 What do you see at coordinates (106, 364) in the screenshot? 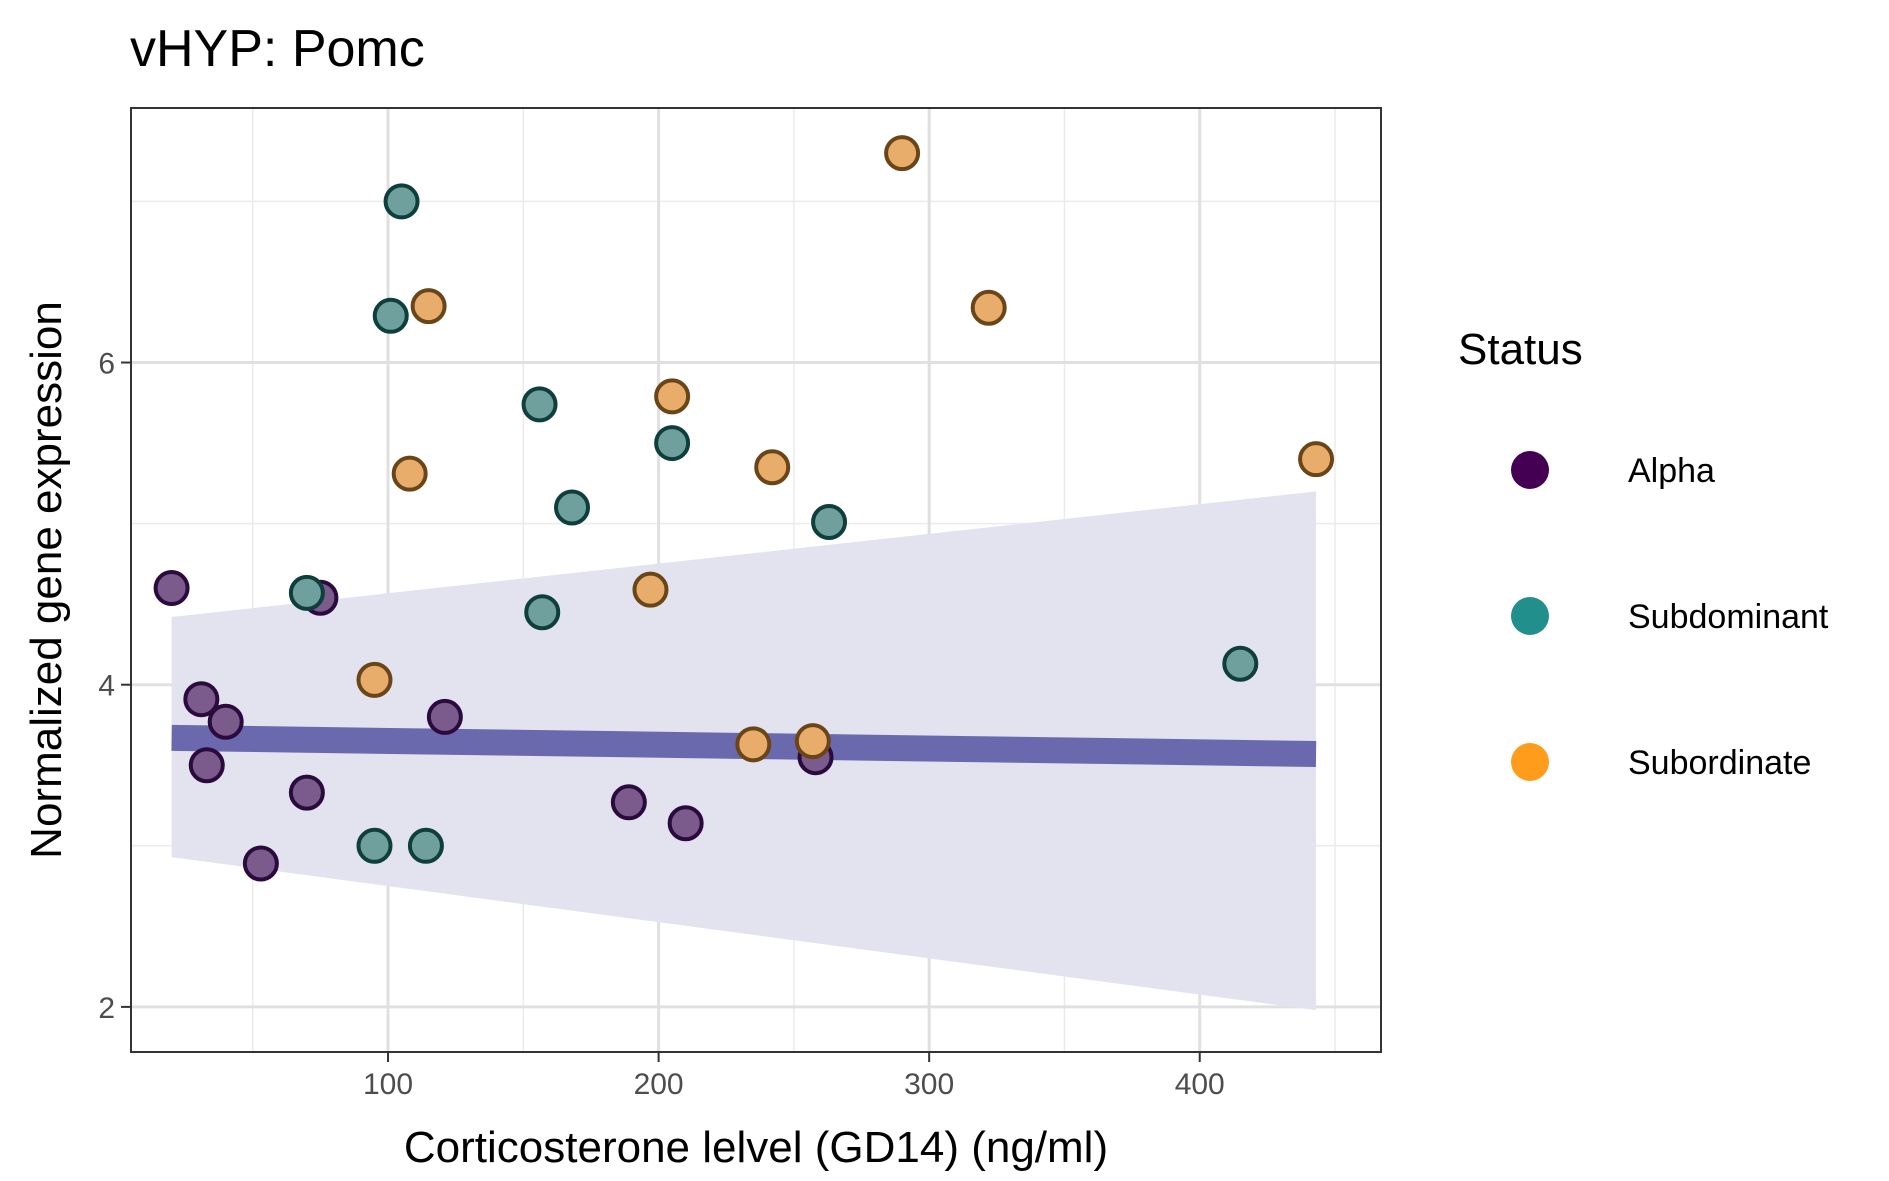
I see `y-tick-label: 6` at bounding box center [106, 364].